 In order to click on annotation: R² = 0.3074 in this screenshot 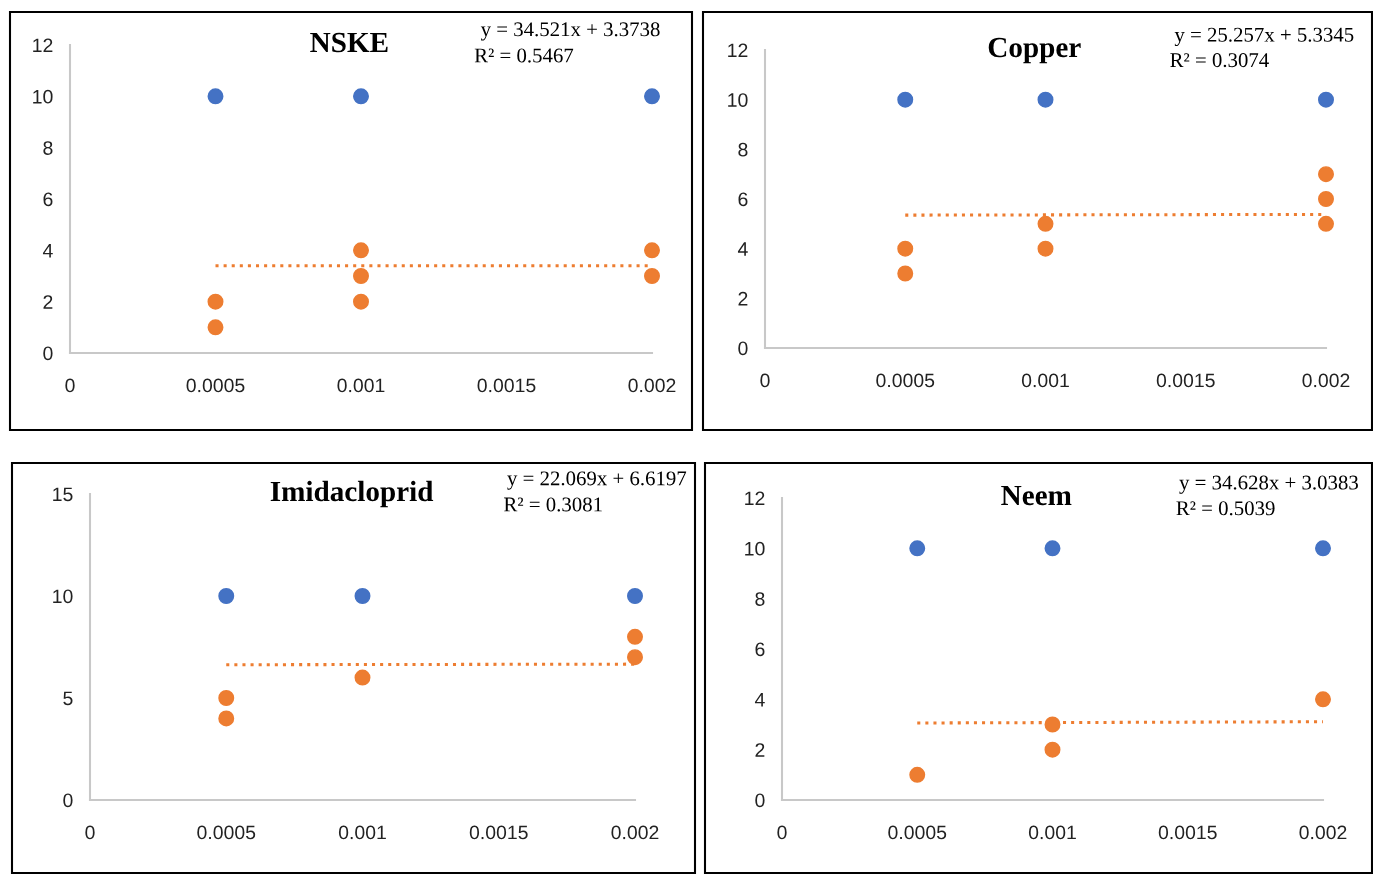, I will do `click(1219, 60)`.